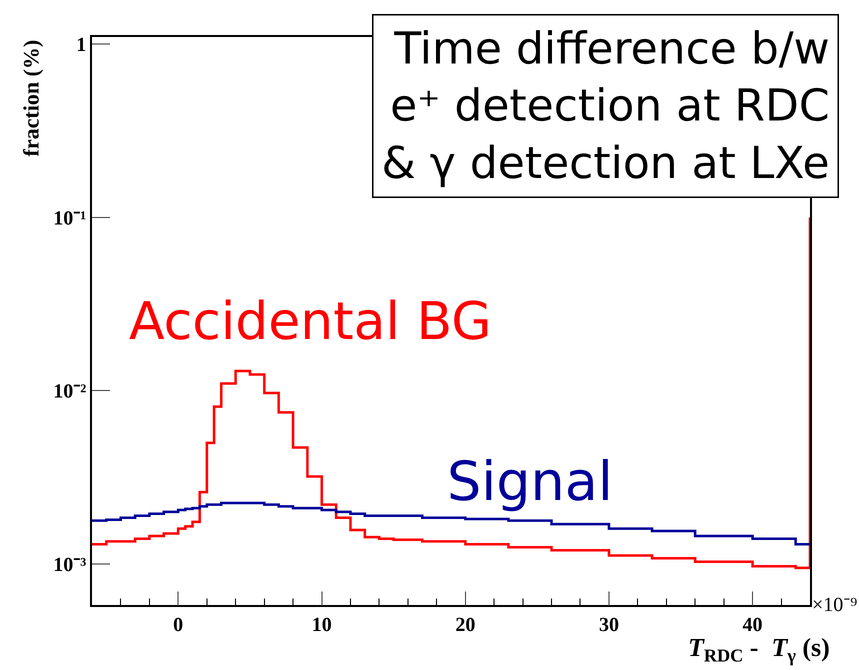 The width and height of the screenshot is (859, 670). Describe the element at coordinates (530, 481) in the screenshot. I see `series-label: Signal` at that location.